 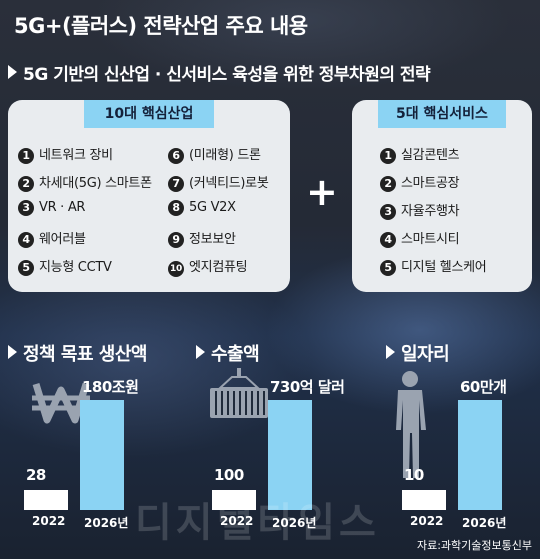 I want to click on service-label: 실감콘텐츠, so click(x=430, y=155).